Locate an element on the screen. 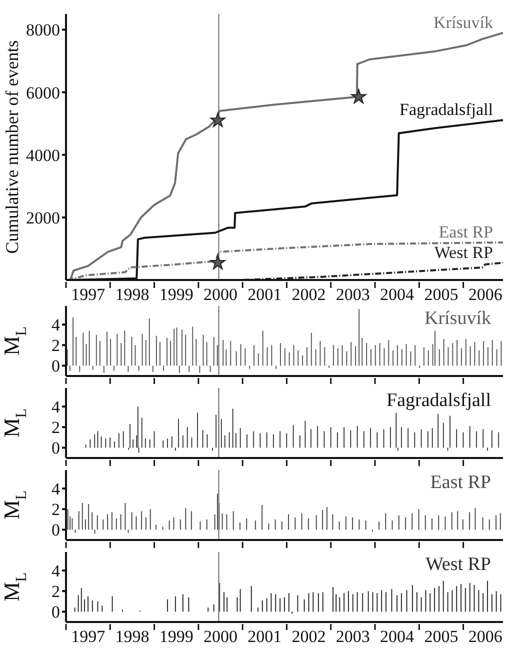 The image size is (505, 656). chart-title: Krísuvík is located at coordinates (457, 319).